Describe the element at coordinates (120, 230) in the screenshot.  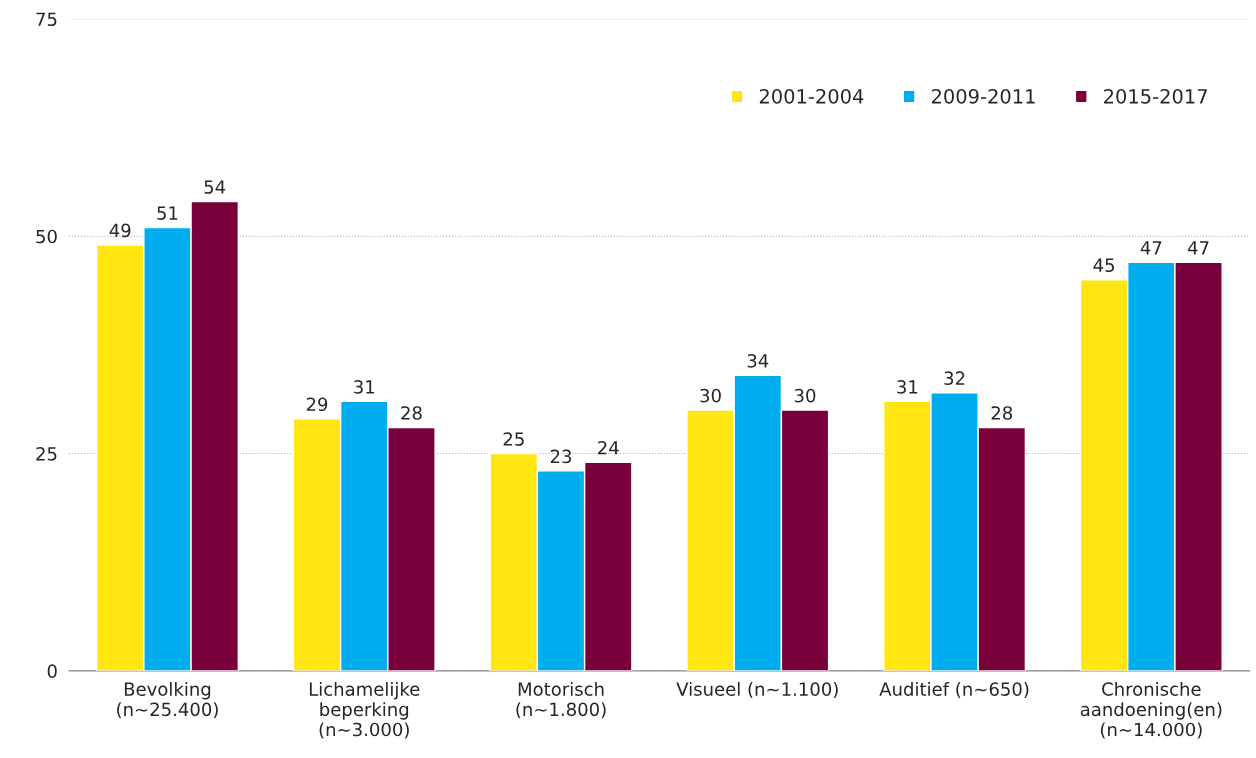
I see `data-label: 49` at that location.